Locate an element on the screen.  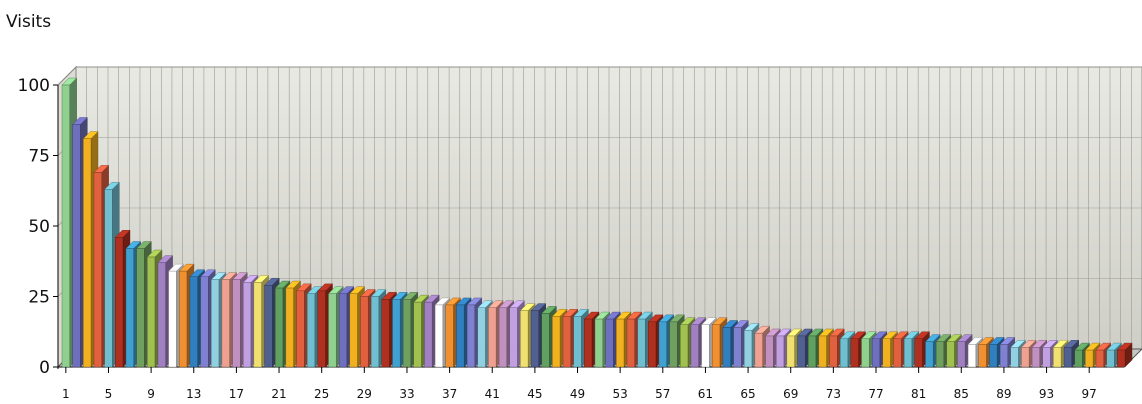
y-tick-label: 50 is located at coordinates (39, 227).